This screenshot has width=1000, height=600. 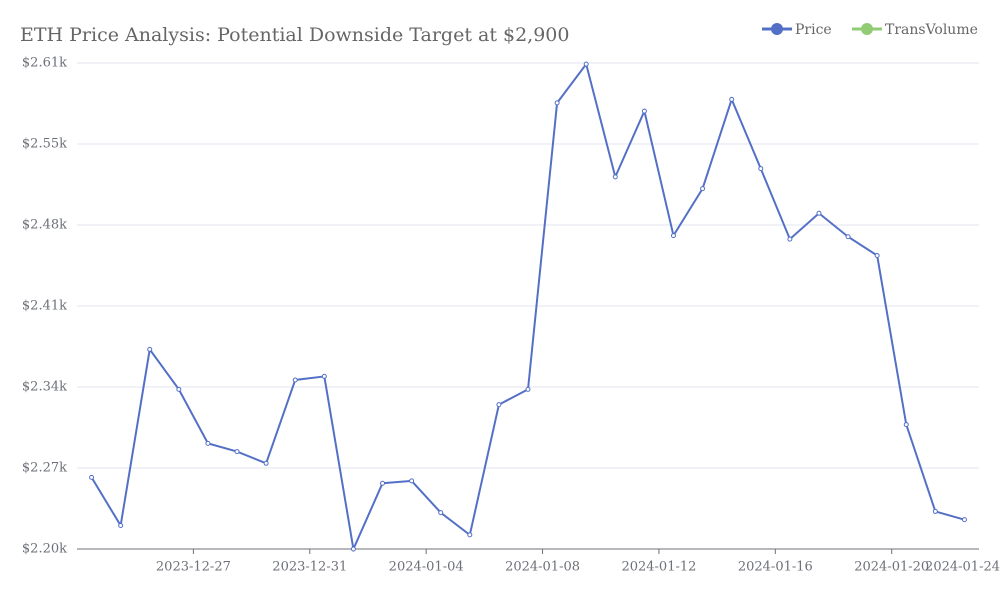 I want to click on legend-label: Price, so click(x=813, y=30).